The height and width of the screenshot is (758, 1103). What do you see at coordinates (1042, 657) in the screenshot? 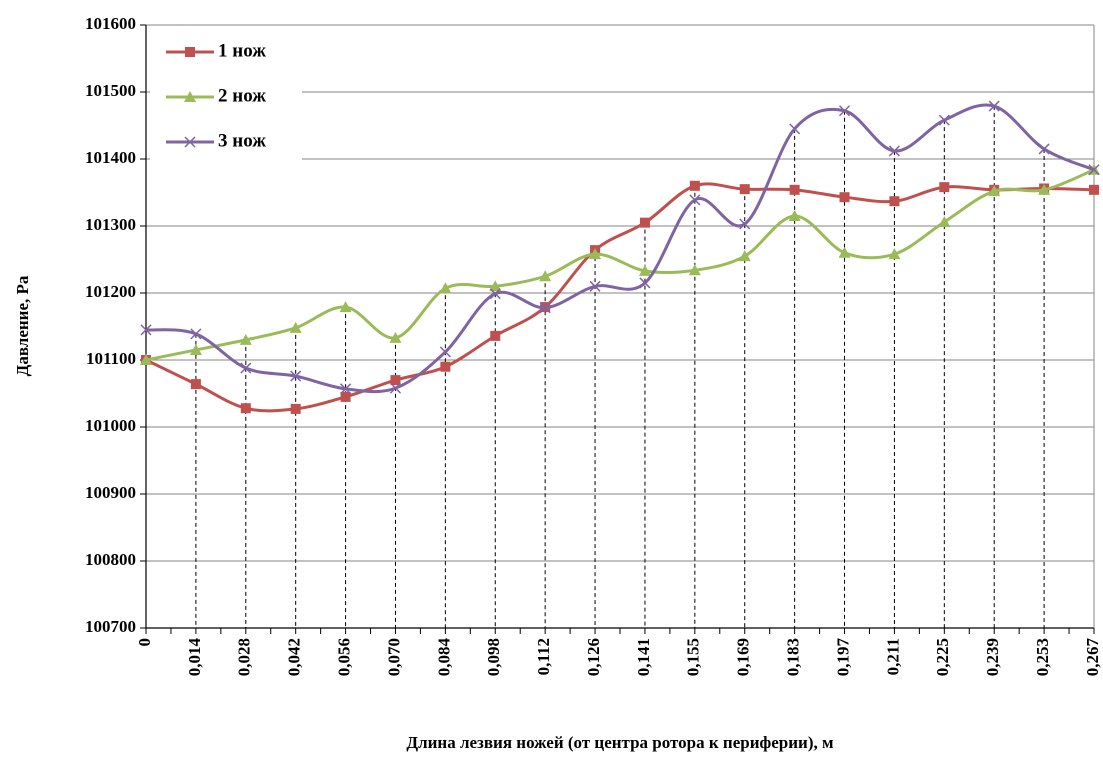
I see `x-tick-label: 0,253` at bounding box center [1042, 657].